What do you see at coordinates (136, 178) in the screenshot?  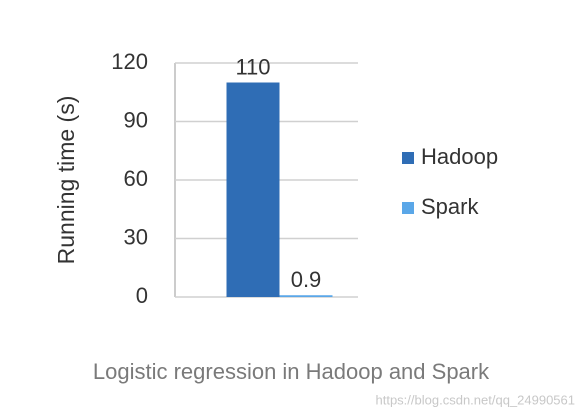 I see `y-tick-label: 60` at bounding box center [136, 178].